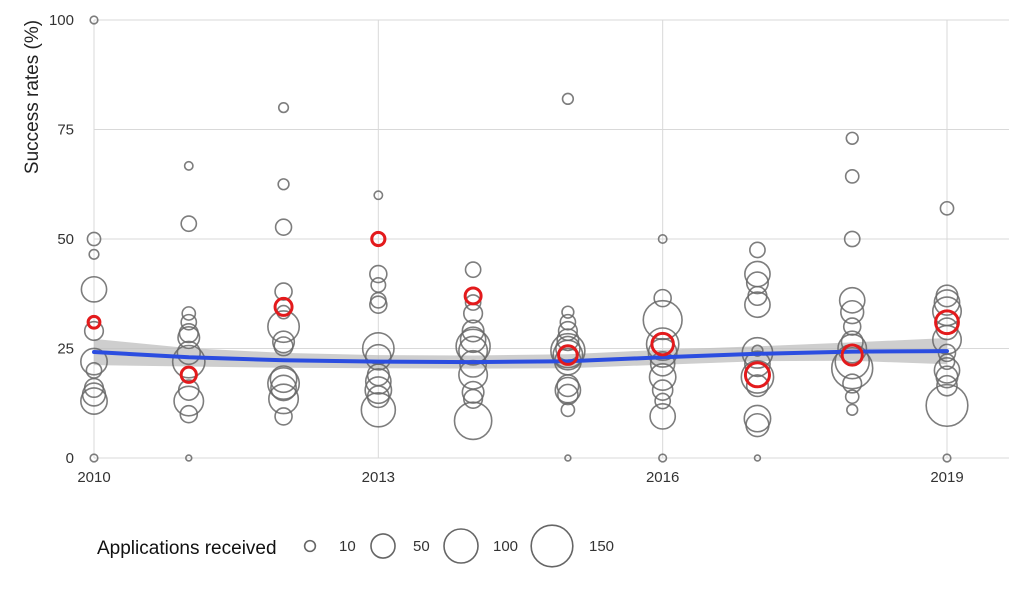 The height and width of the screenshot is (597, 1024). I want to click on y-tick-label: 0, so click(70, 458).